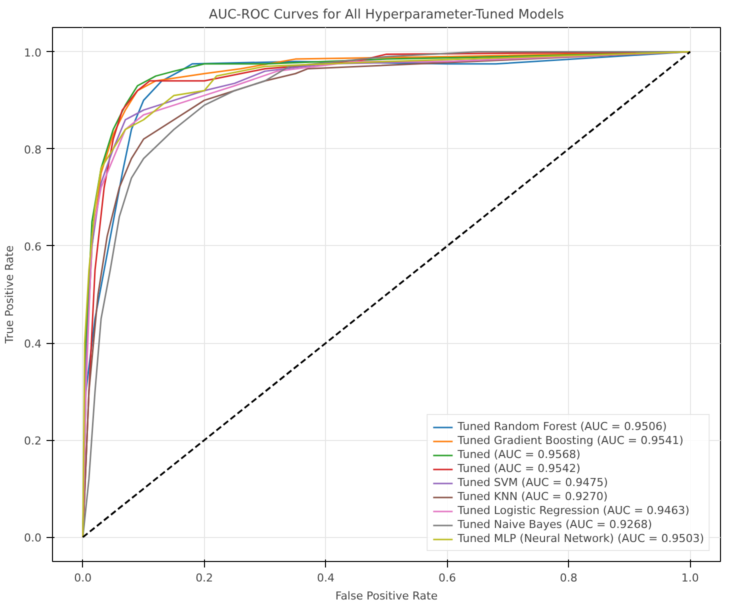 This screenshot has height=610, width=730. Describe the element at coordinates (33, 344) in the screenshot. I see `y-tick-label: 0.4` at that location.